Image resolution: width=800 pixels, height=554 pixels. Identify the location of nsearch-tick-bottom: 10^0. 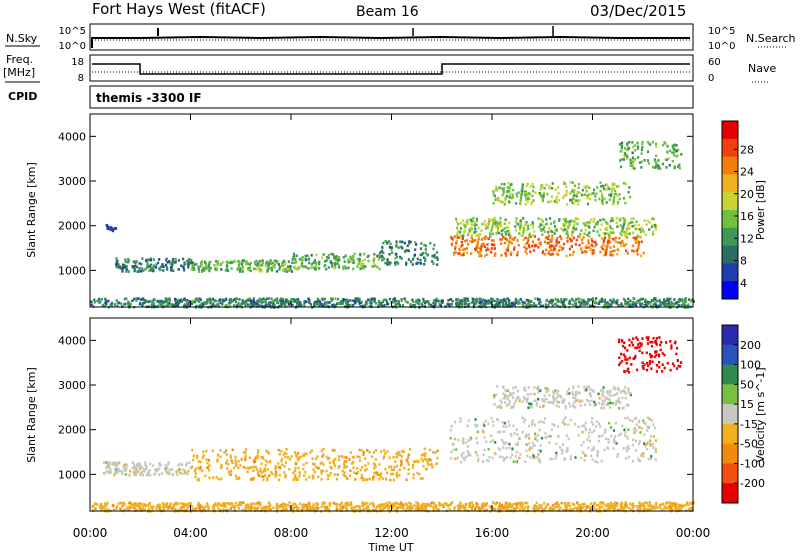
(721, 46).